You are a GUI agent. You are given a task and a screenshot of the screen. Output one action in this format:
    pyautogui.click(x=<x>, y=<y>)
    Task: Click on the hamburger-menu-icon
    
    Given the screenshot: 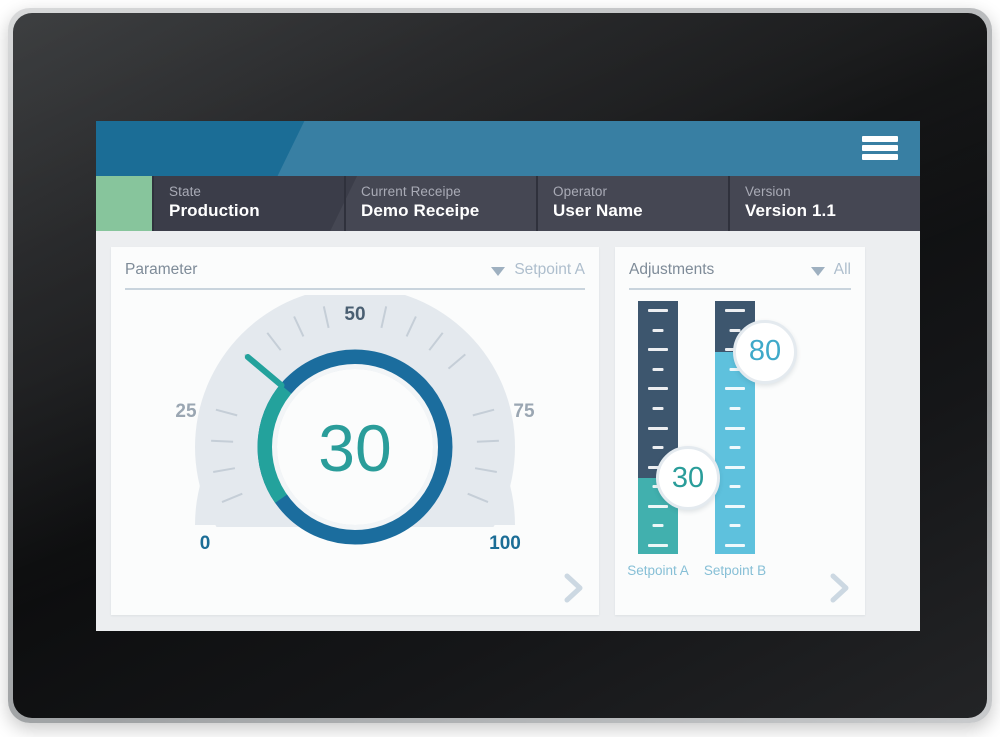 What is the action you would take?
    pyautogui.click(x=880, y=148)
    